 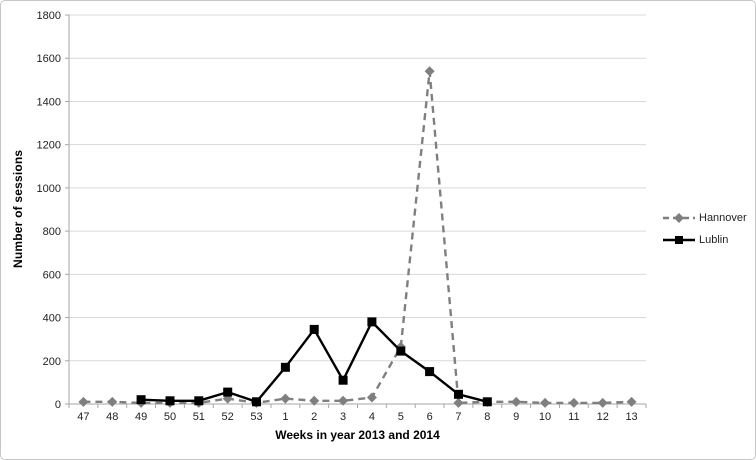 I want to click on svg-text: 1, so click(x=285, y=417).